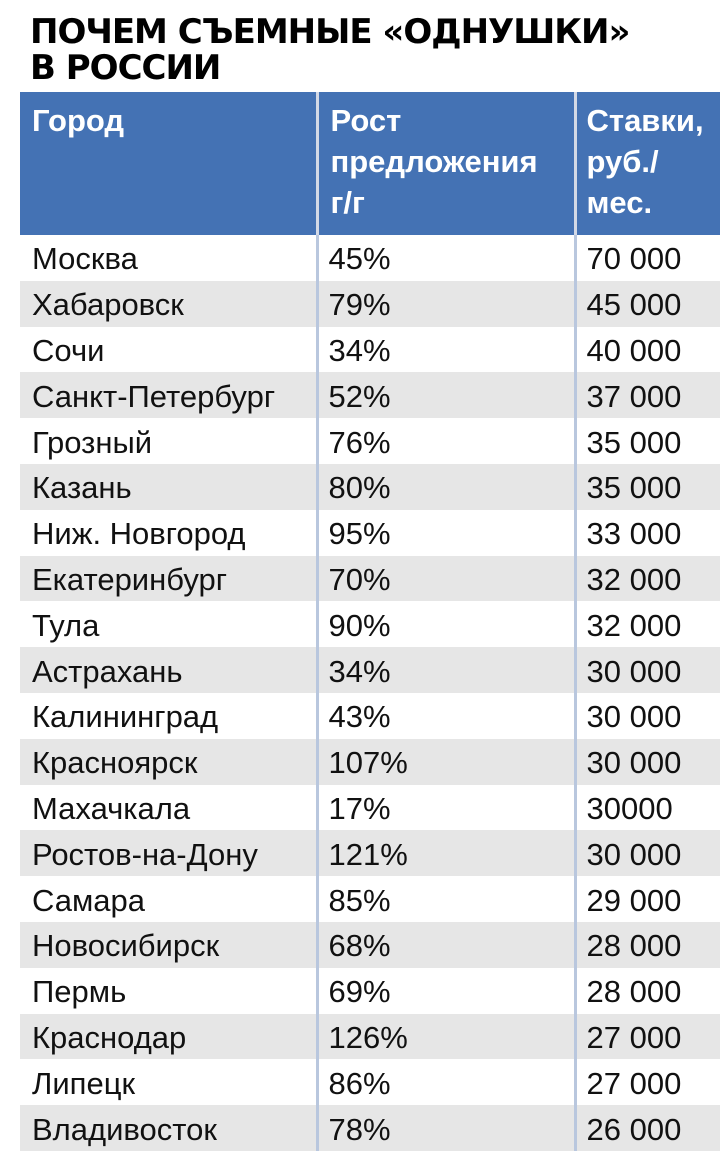 This screenshot has height=1157, width=720. I want to click on city-cell: Калининград, so click(168, 715).